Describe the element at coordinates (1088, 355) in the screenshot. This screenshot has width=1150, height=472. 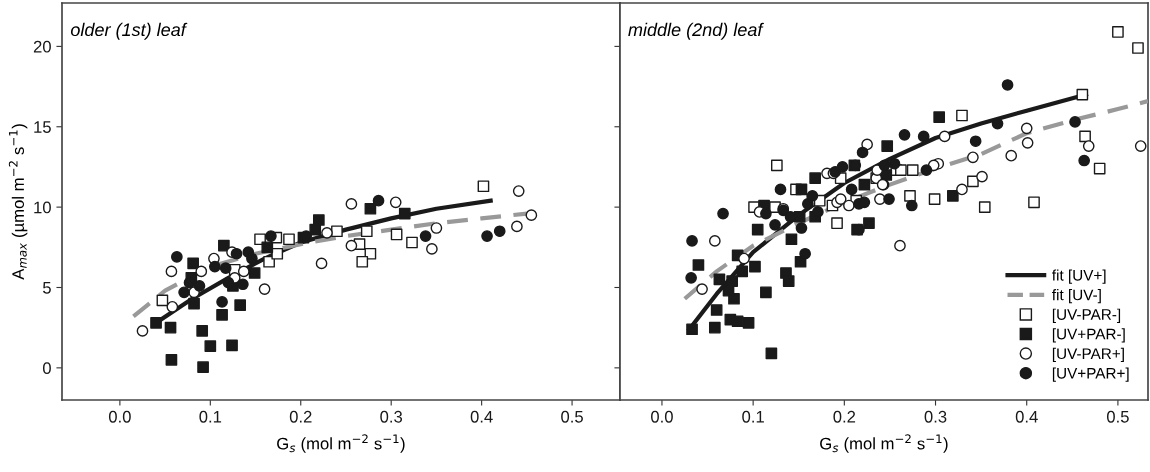
I see `legend-label: [UV-PAR+]` at that location.